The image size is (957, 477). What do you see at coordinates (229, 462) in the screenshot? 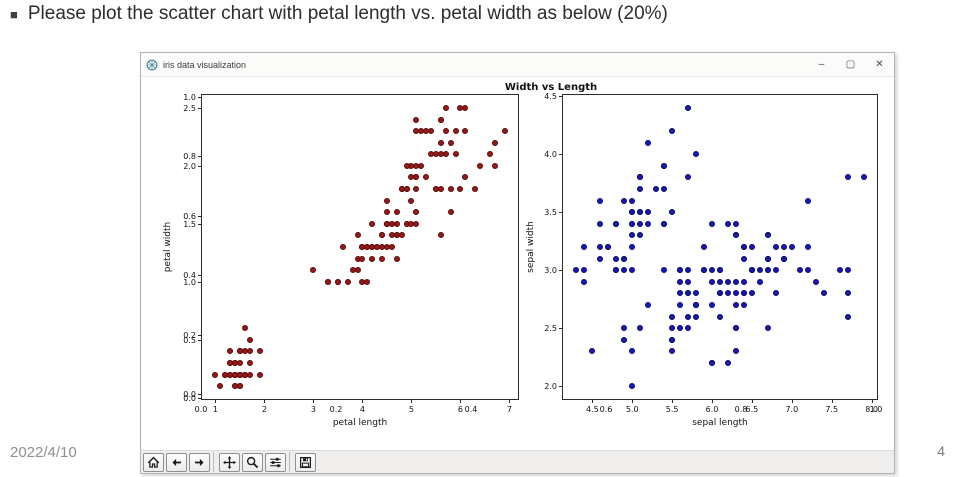
I see `pan-button` at bounding box center [229, 462].